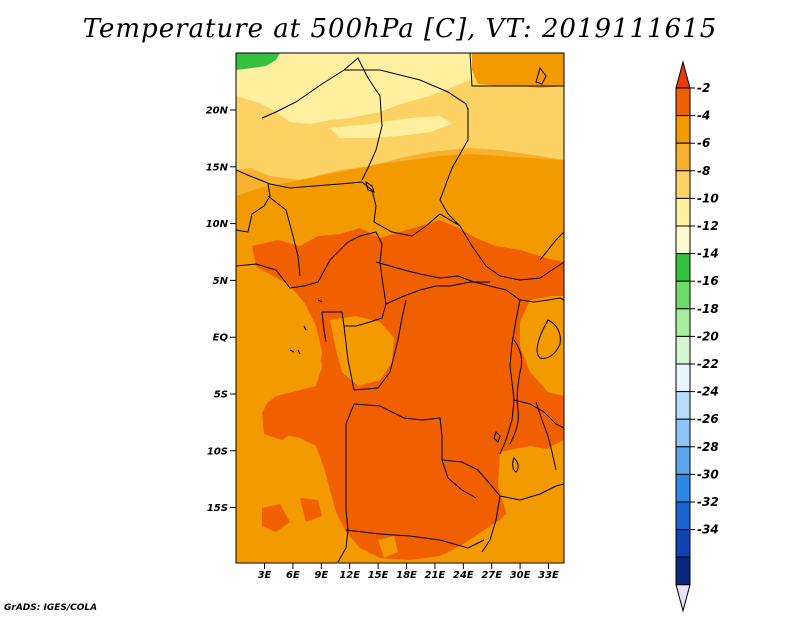  What do you see at coordinates (265, 575) in the screenshot?
I see `lon-tick-label: 3E` at bounding box center [265, 575].